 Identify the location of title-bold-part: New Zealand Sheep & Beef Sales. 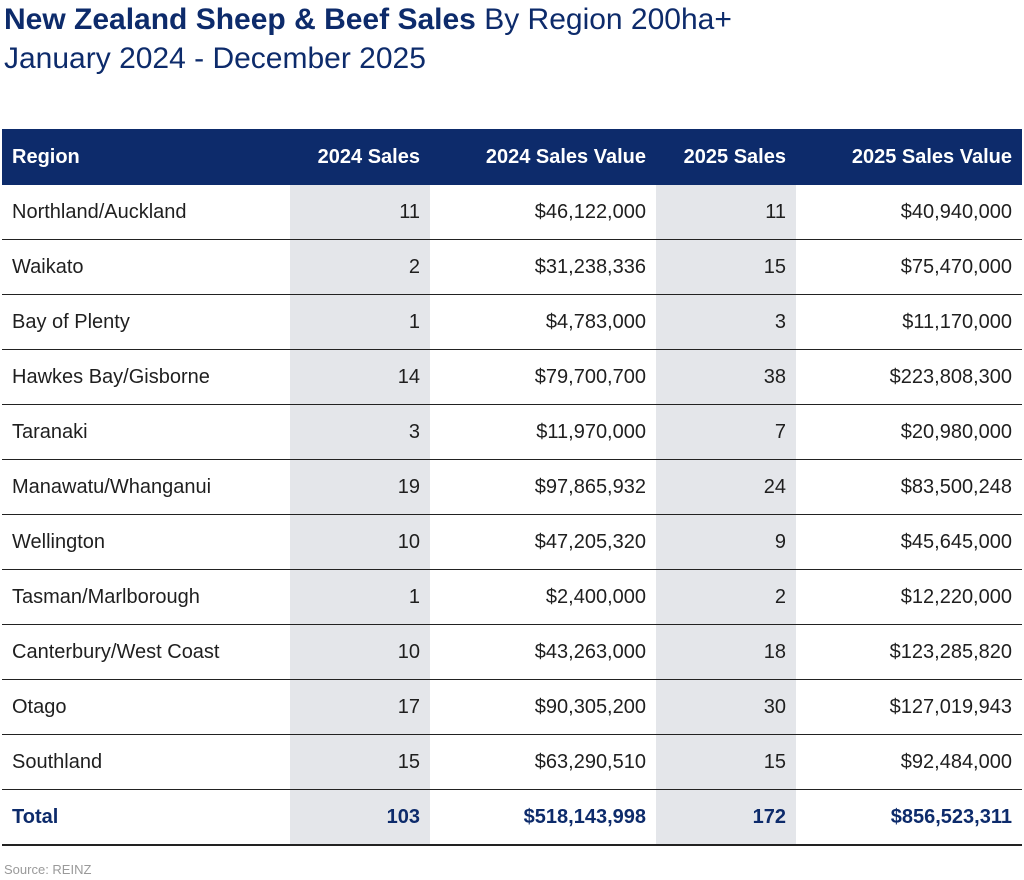
(240, 19).